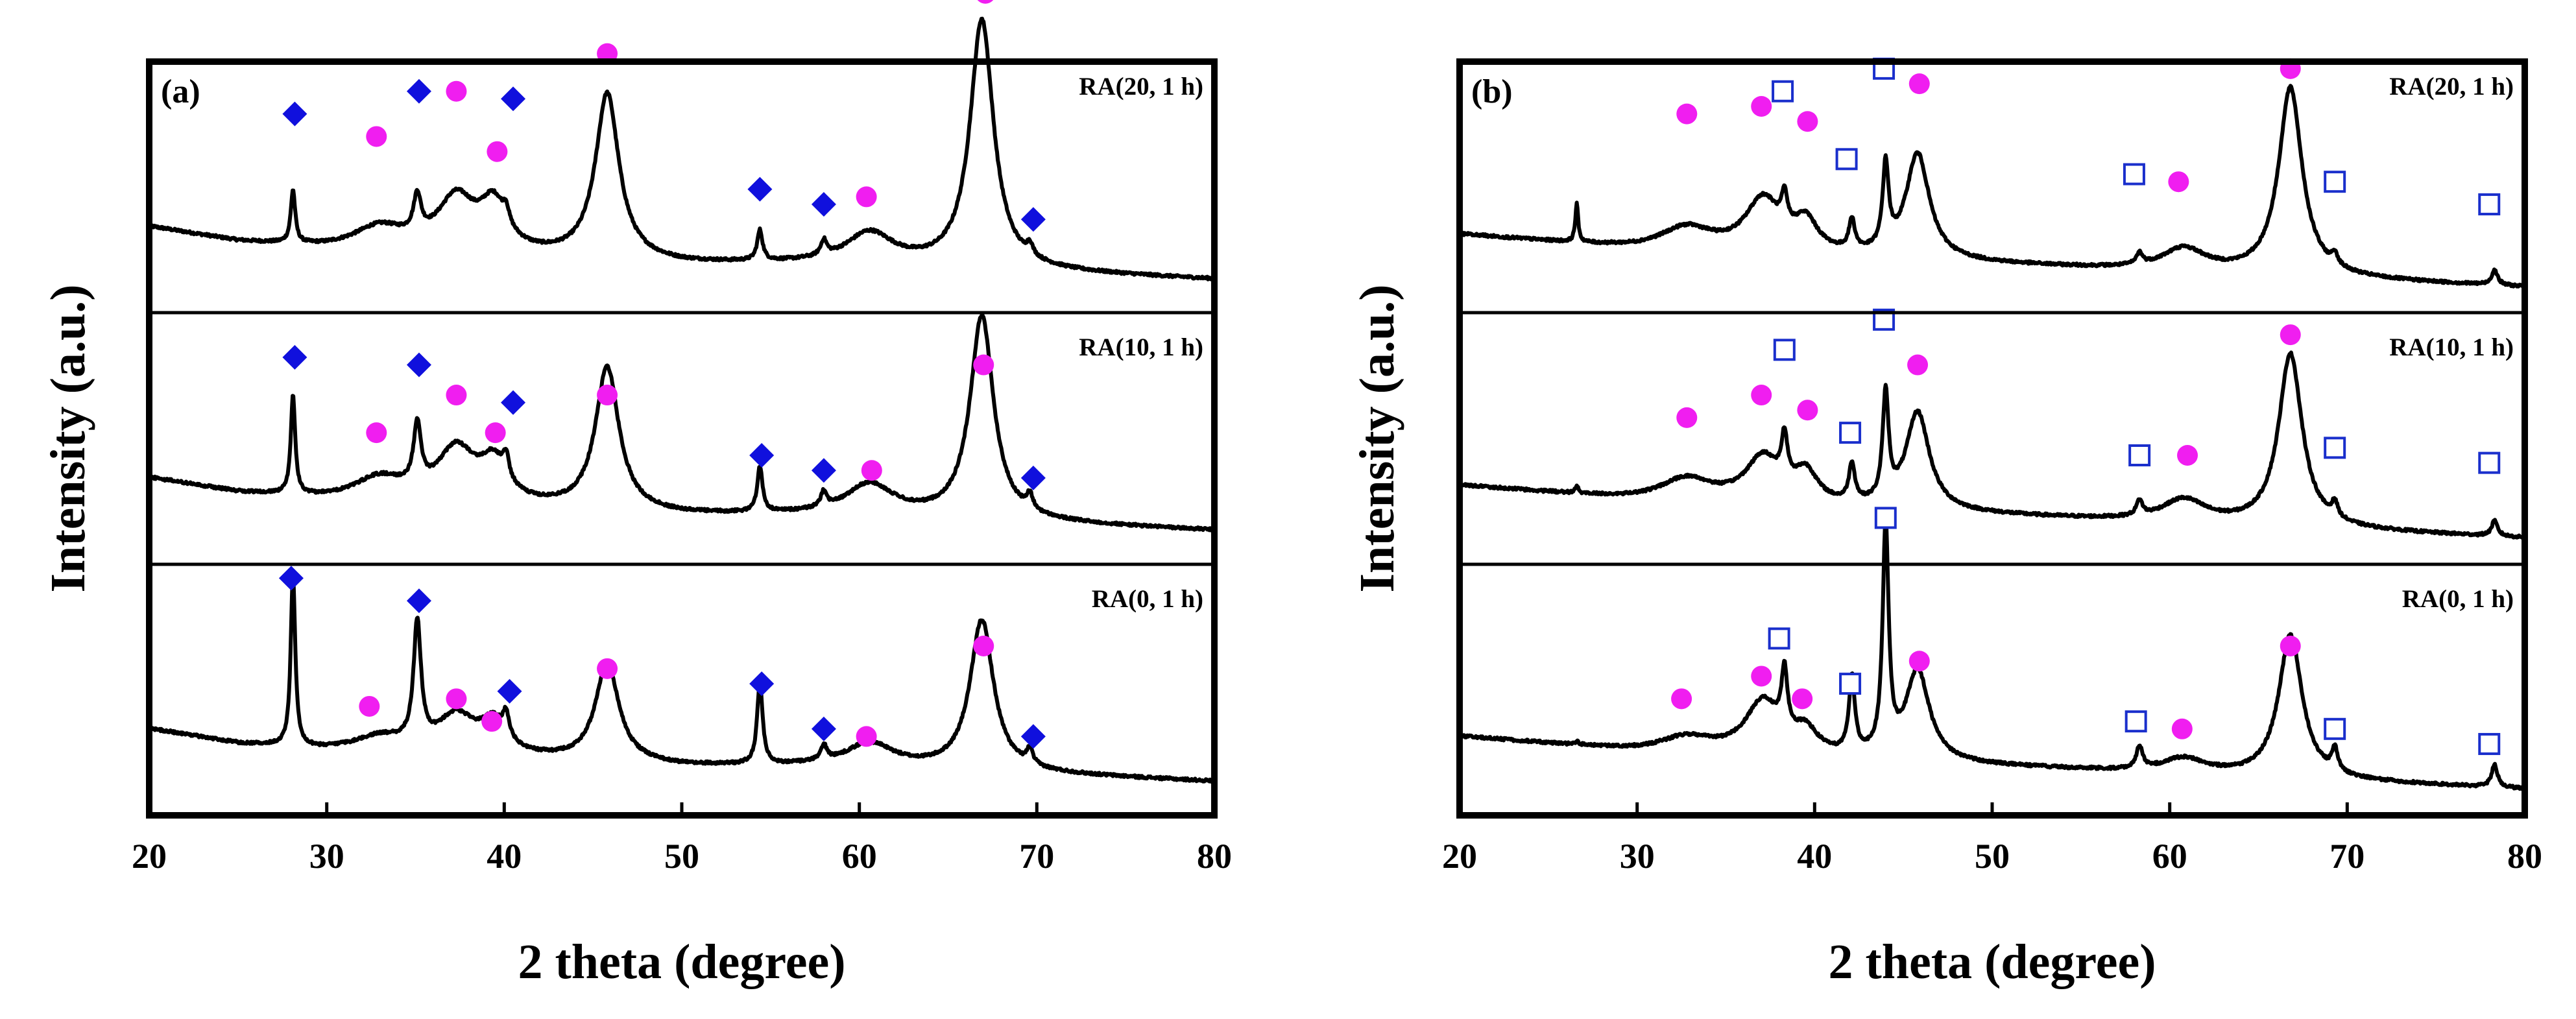  What do you see at coordinates (1992, 808) in the screenshot?
I see `panel-b-x-ticks` at bounding box center [1992, 808].